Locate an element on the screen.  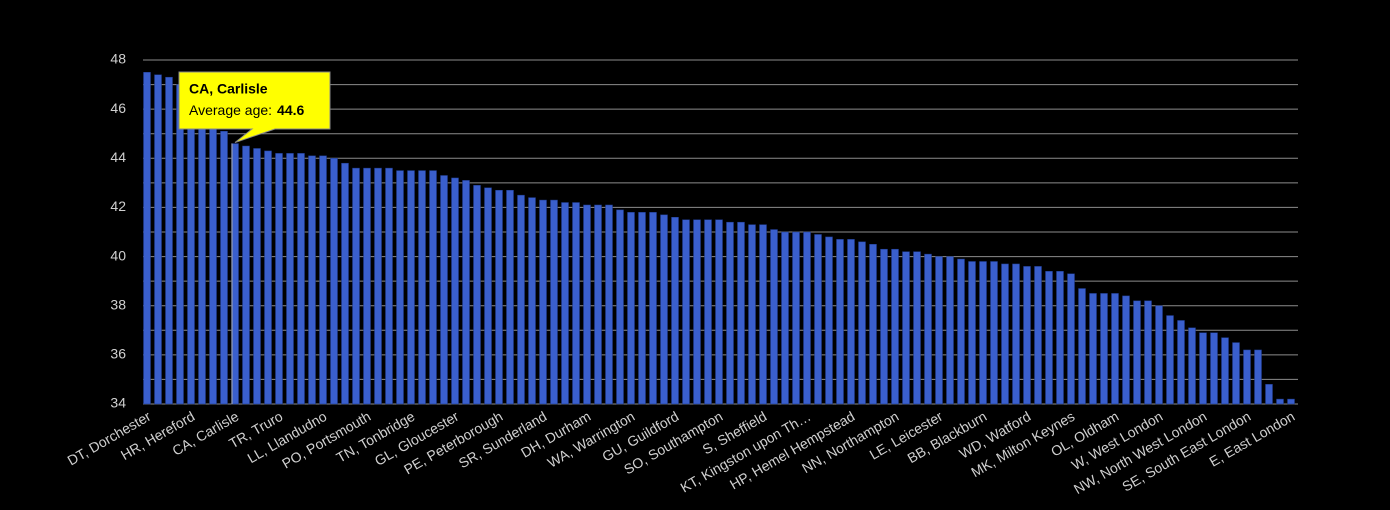
tooltip-box is located at coordinates (254, 107).